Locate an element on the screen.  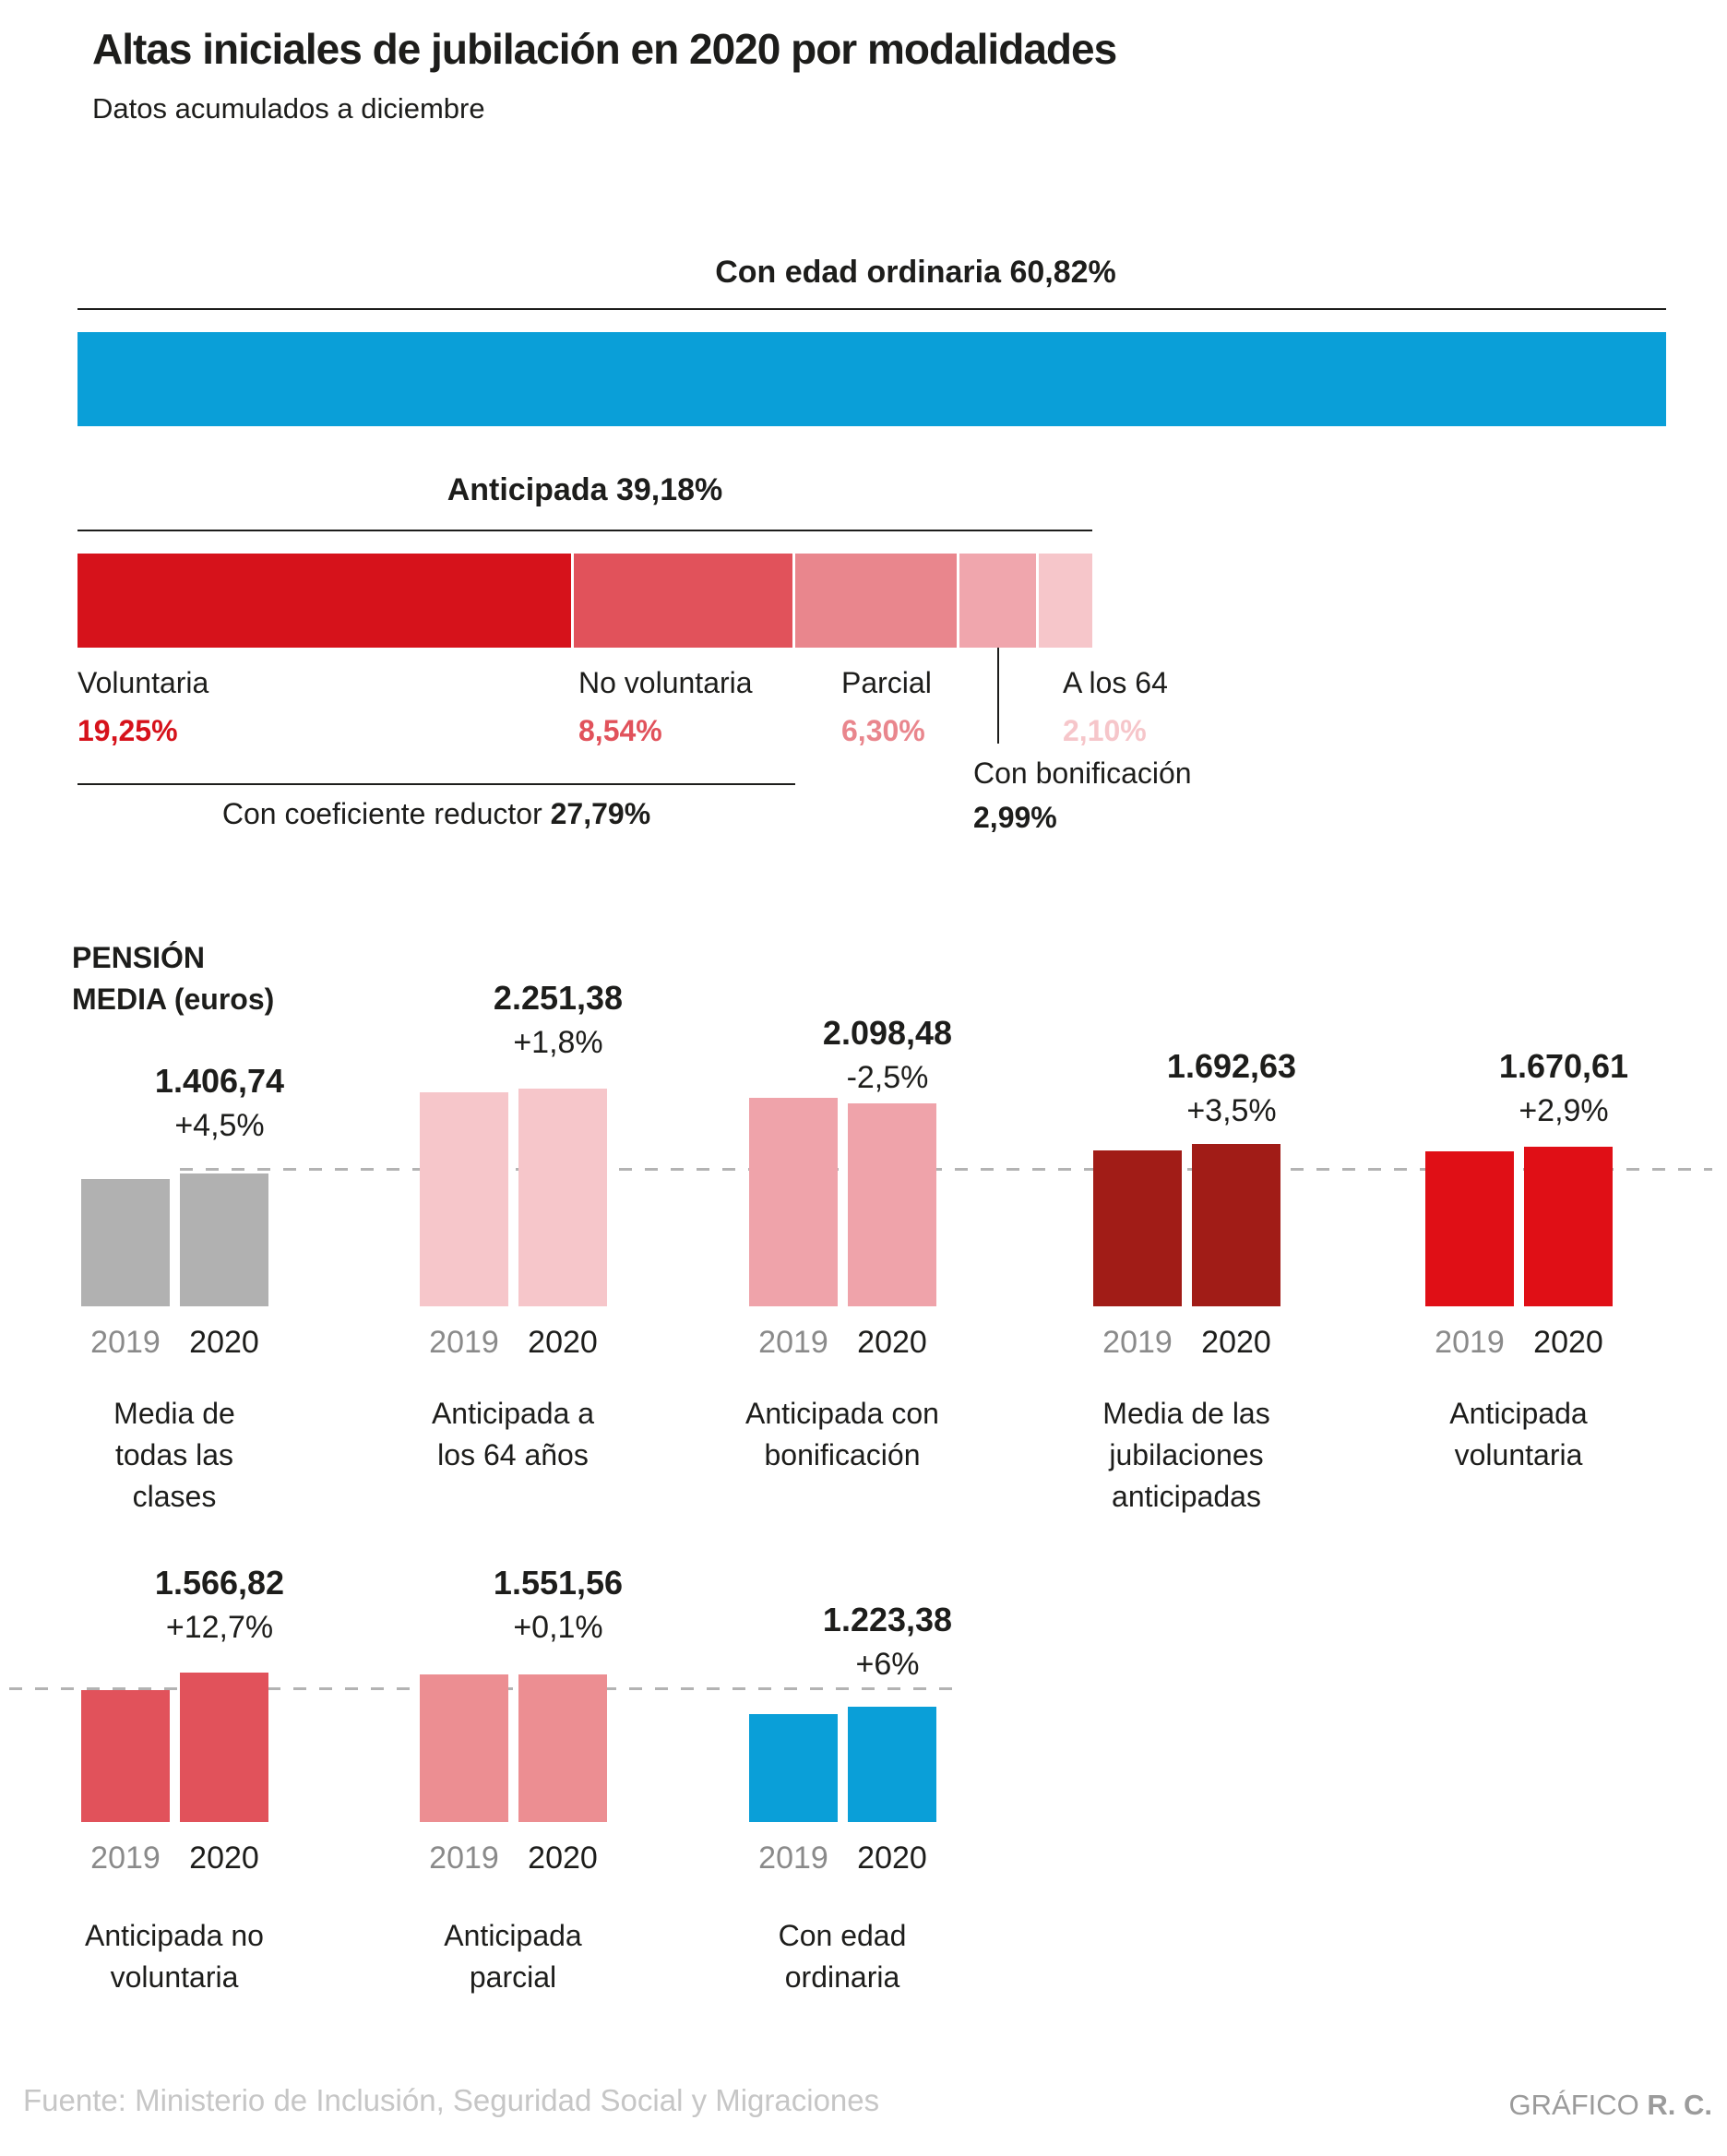
coeficiente-label: Con coeficiente reductor 27,79% is located at coordinates (436, 814).